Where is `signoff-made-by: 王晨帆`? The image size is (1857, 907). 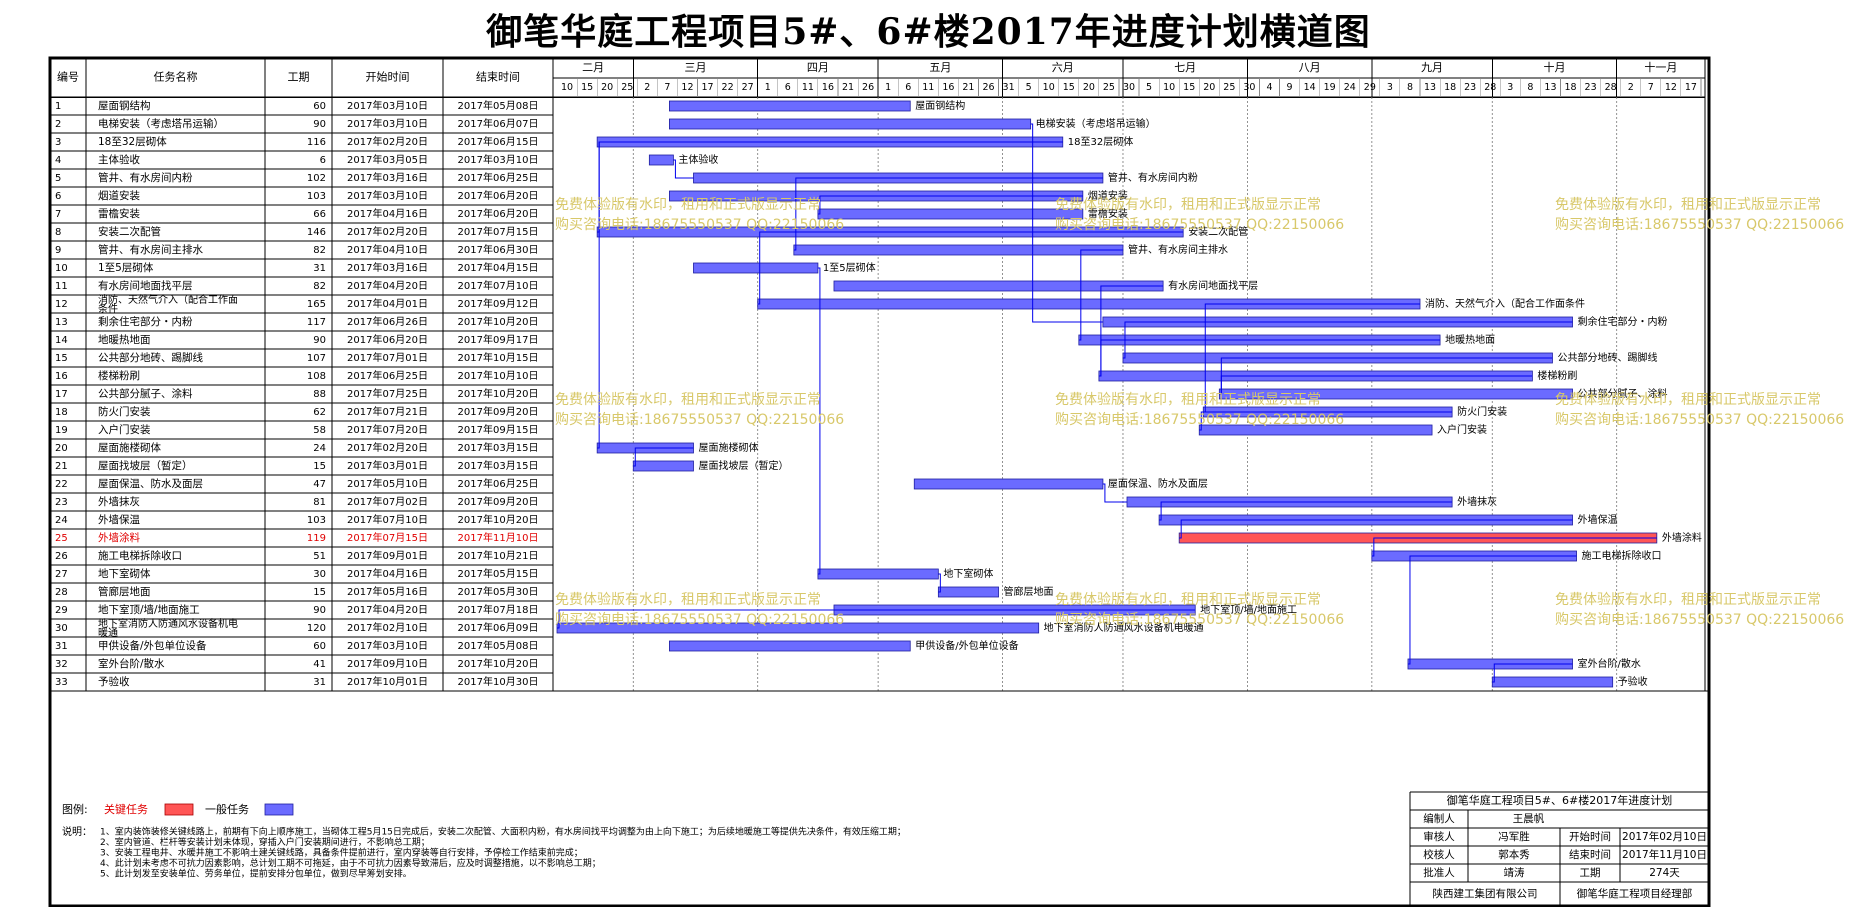 signoff-made-by: 王晨帆 is located at coordinates (1529, 818).